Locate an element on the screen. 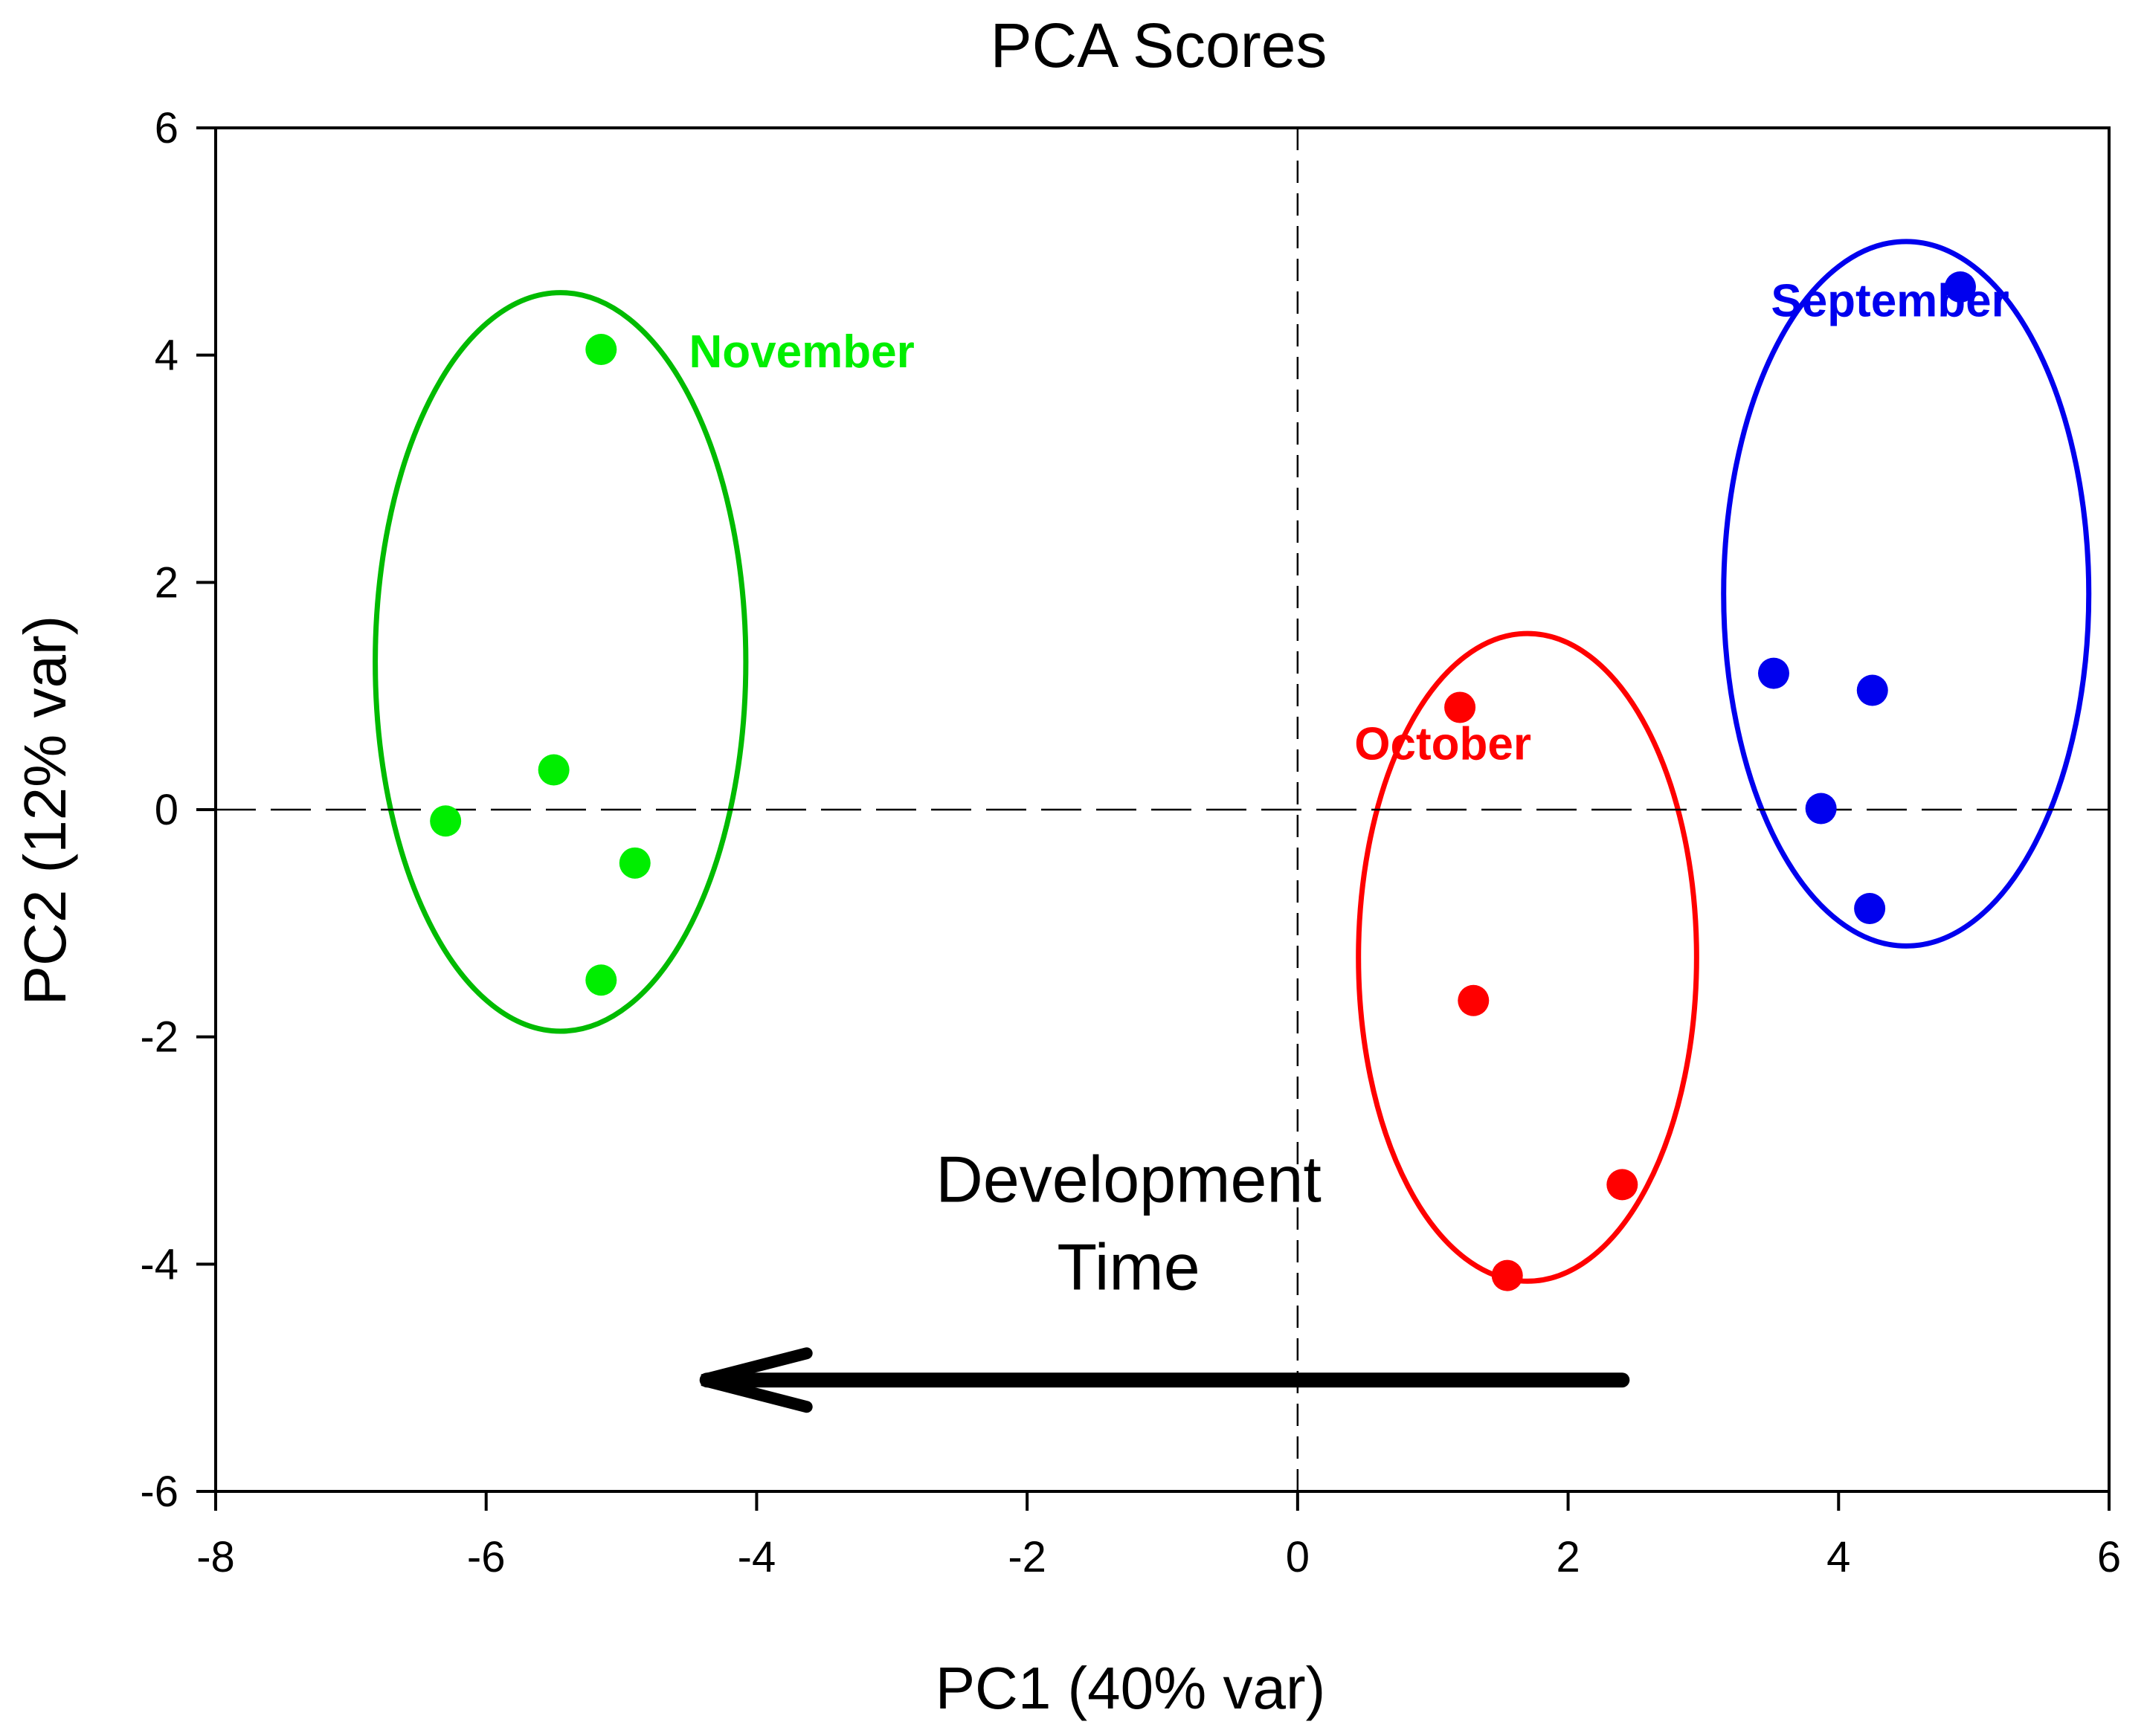 The height and width of the screenshot is (1736, 2147). october-label: October is located at coordinates (1442, 743).